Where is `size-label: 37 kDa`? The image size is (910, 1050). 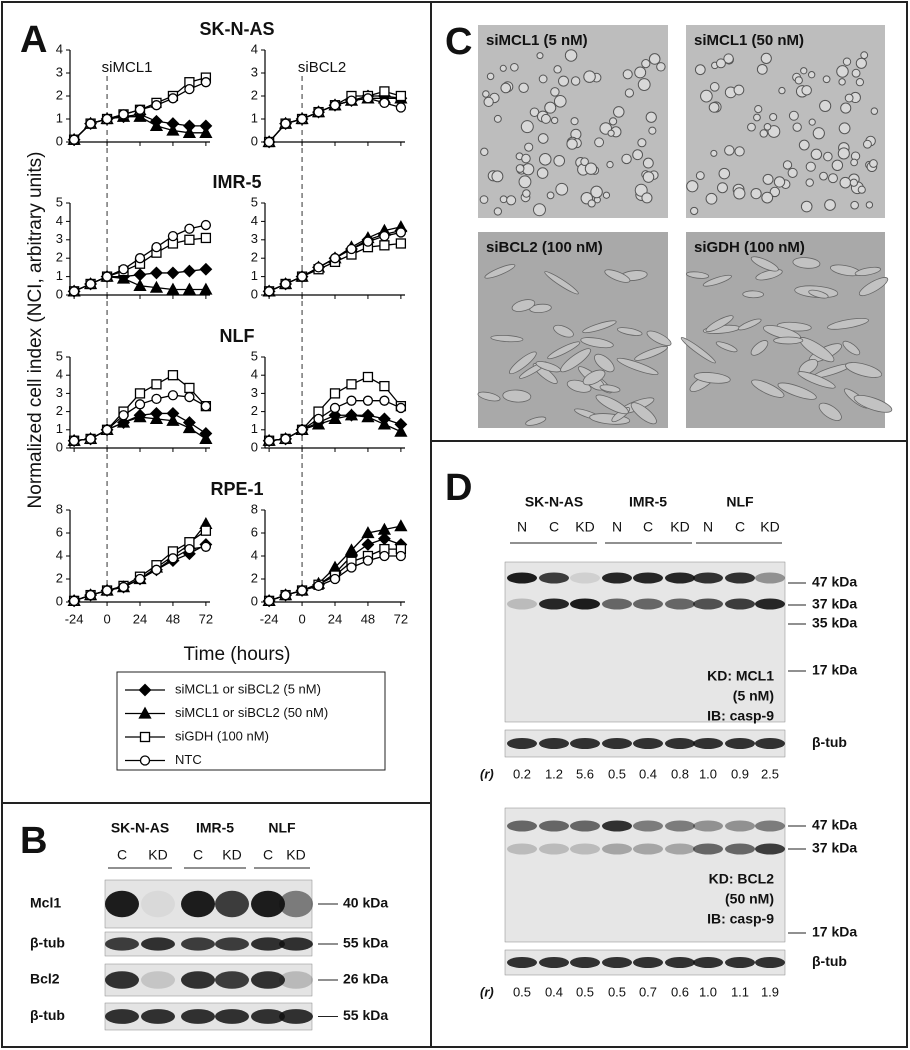
size-label: 37 kDa is located at coordinates (834, 604).